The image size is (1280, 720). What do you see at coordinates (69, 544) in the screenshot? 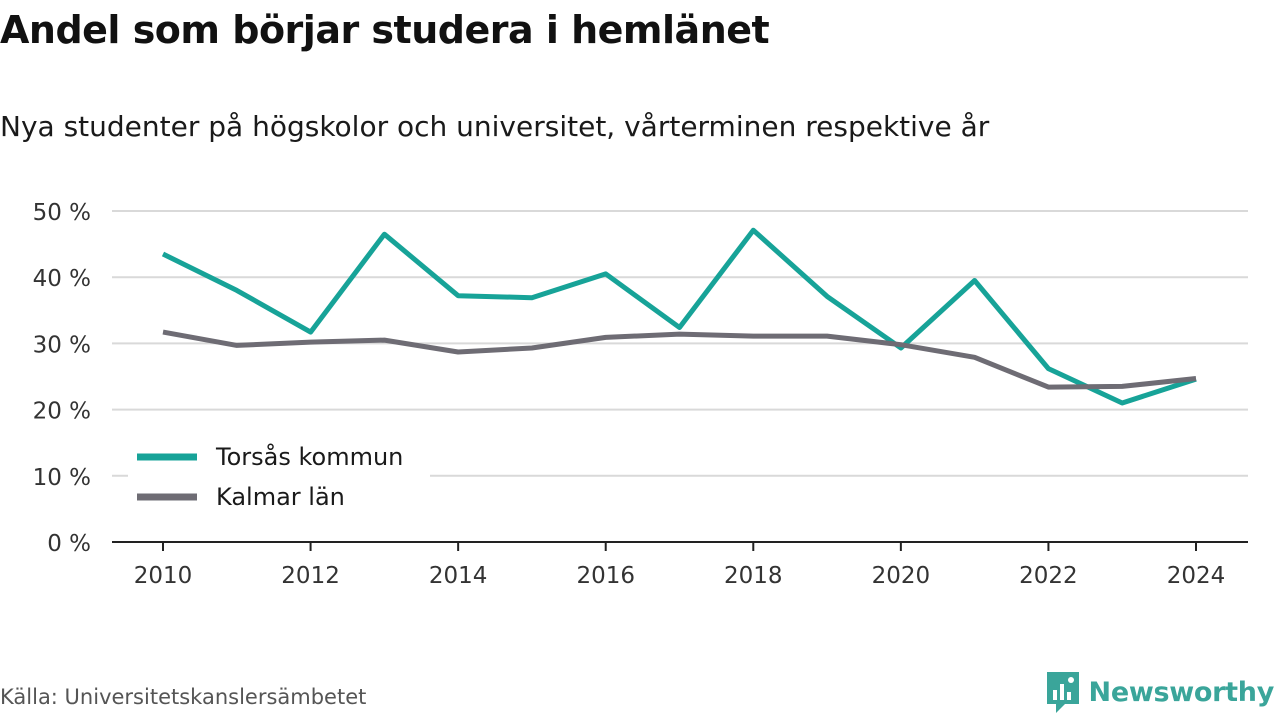
I see `y-tick-label: 0 %` at bounding box center [69, 544].